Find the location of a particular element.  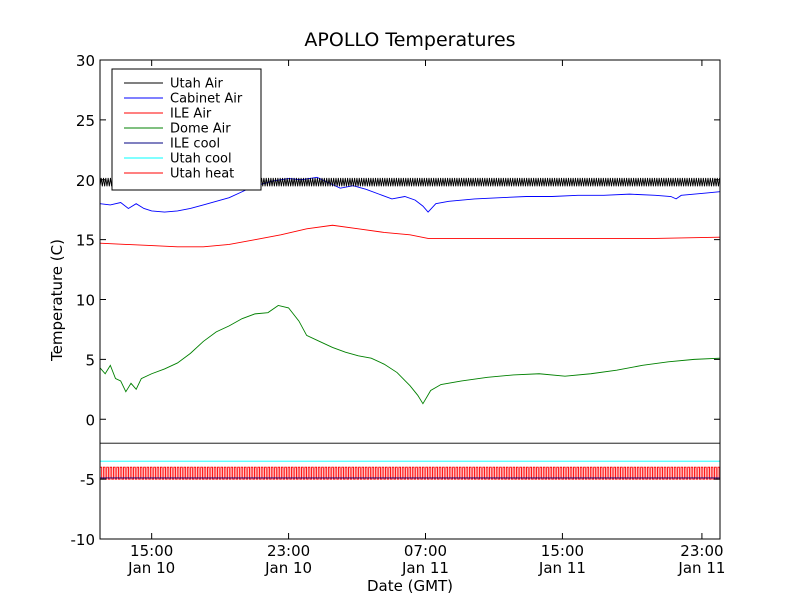

x-axis-label: Date (GMT) is located at coordinates (410, 586).